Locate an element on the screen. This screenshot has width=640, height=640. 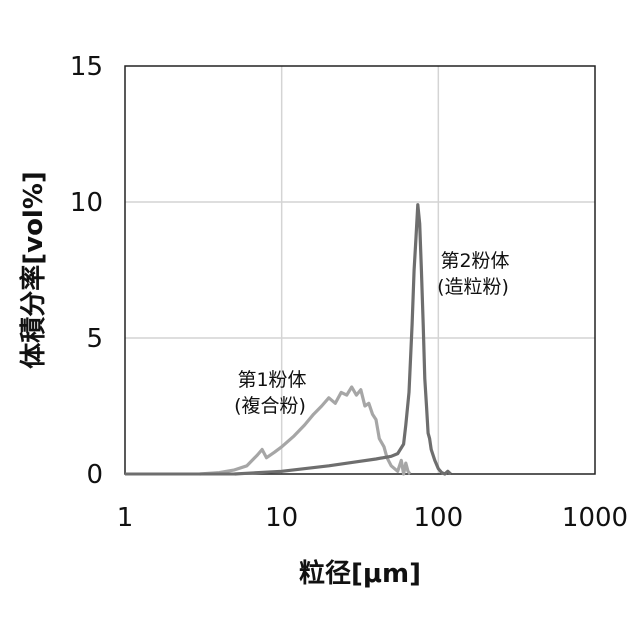
y-tick-label: 15 is located at coordinates (86, 67).